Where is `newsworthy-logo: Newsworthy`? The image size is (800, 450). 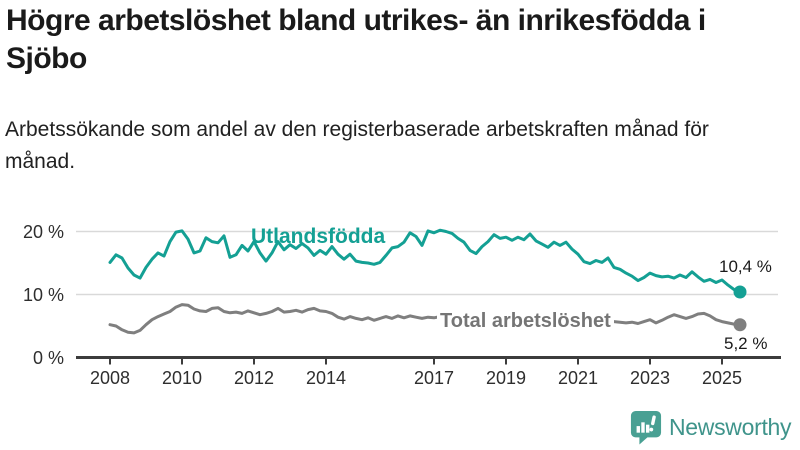 newsworthy-logo: Newsworthy is located at coordinates (711, 427).